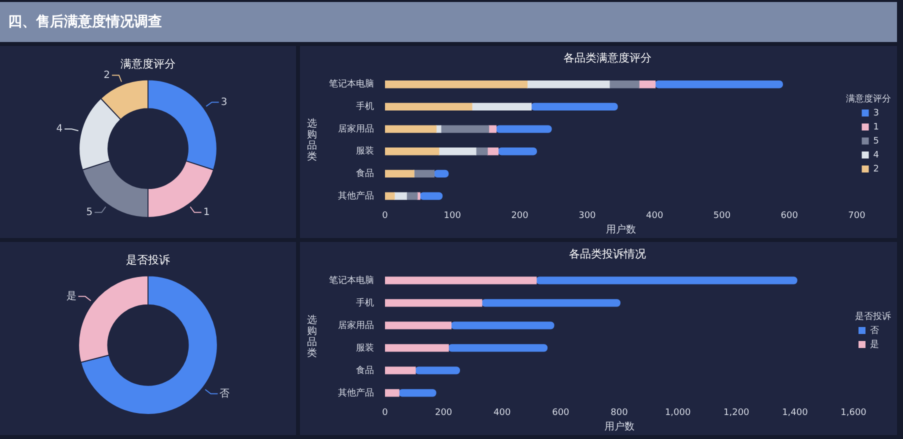 This screenshot has height=439, width=903. I want to click on legend-label: 5, so click(876, 141).